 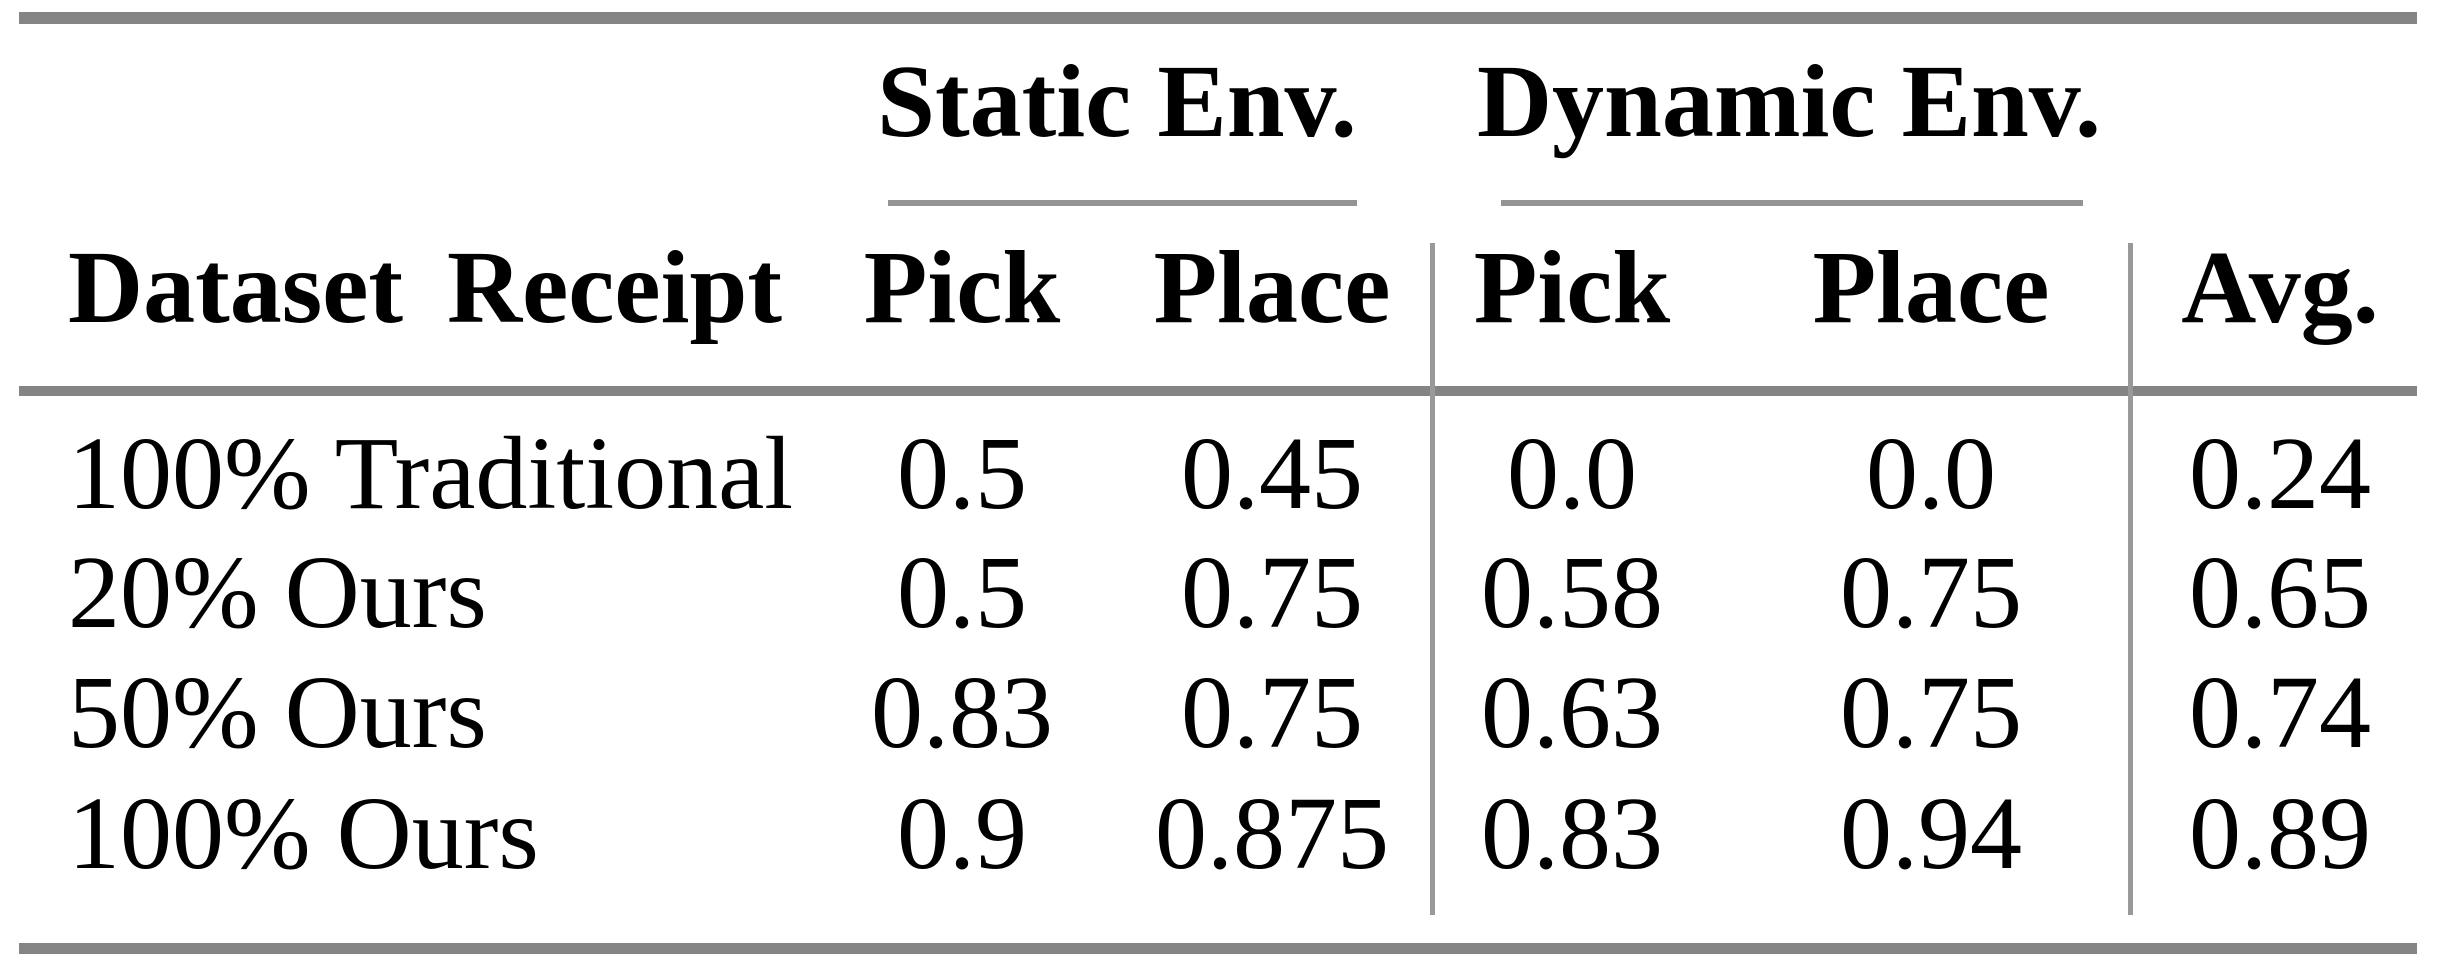 What do you see at coordinates (2280, 833) in the screenshot?
I see `cell-avg: 0.89` at bounding box center [2280, 833].